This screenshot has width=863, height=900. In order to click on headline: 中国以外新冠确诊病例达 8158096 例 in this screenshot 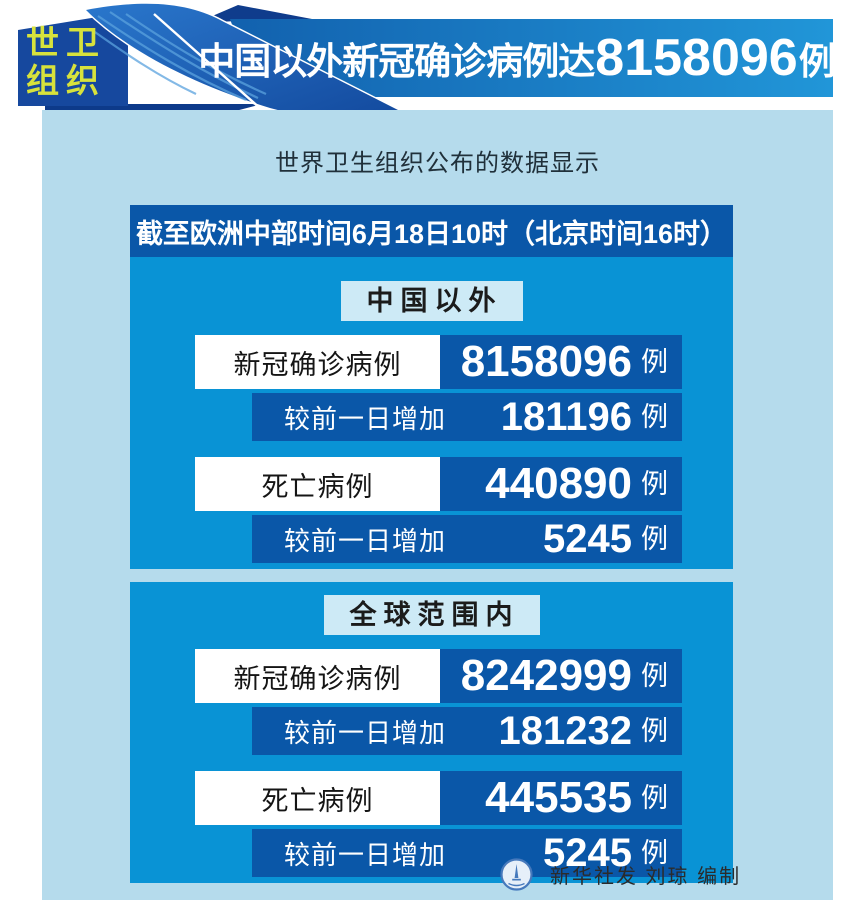, I will do `click(517, 58)`.